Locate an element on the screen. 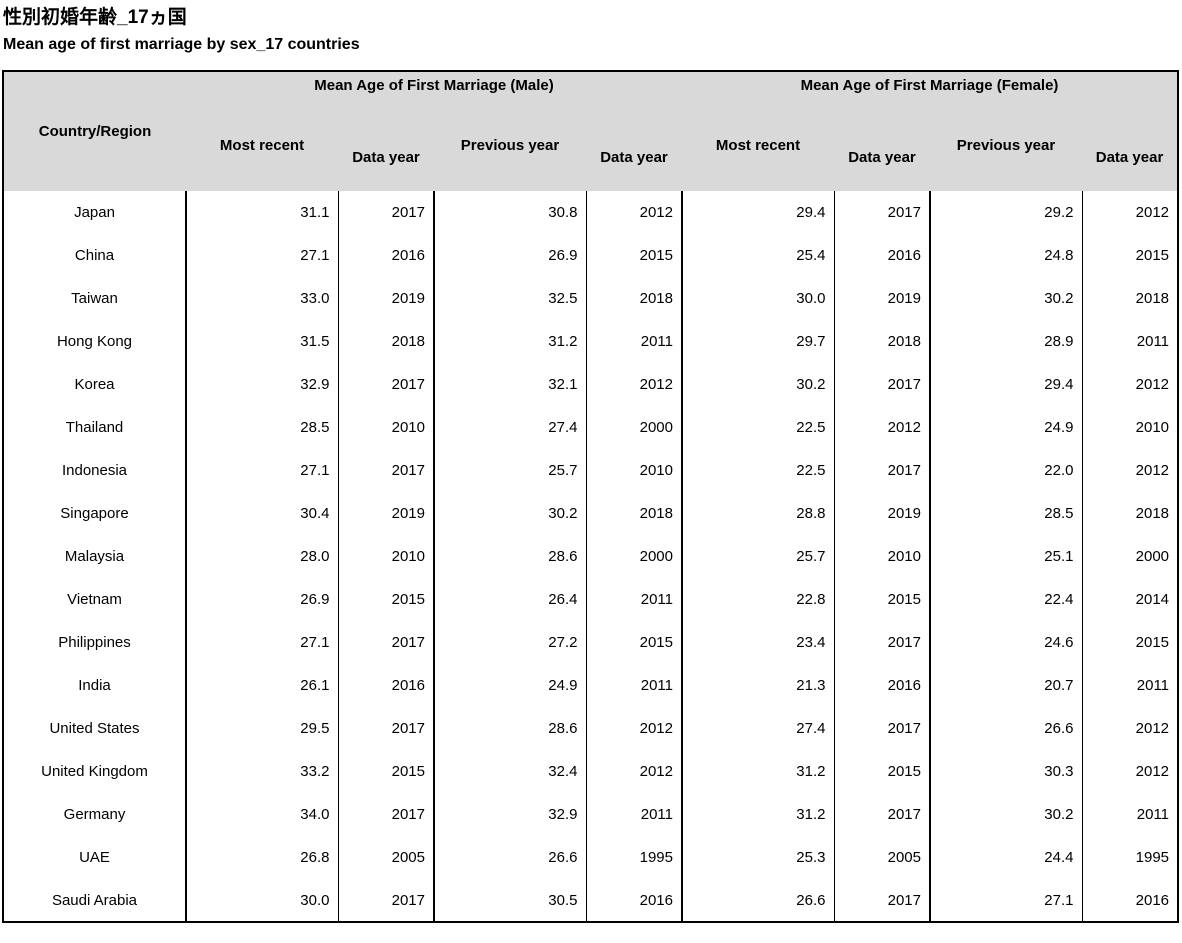  female-most-recent-cell: 28.8 is located at coordinates (758, 513).